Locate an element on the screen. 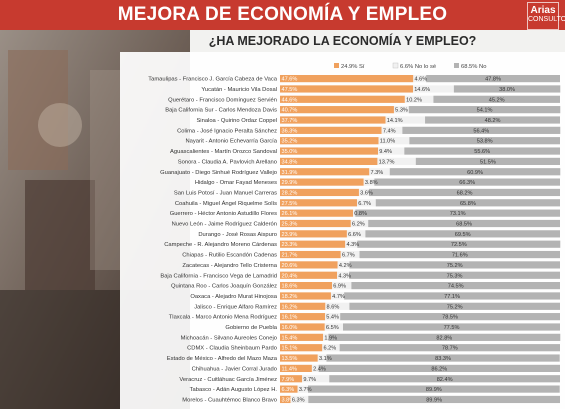 The width and height of the screenshot is (565, 409). data-label: 28.2% is located at coordinates (290, 193).